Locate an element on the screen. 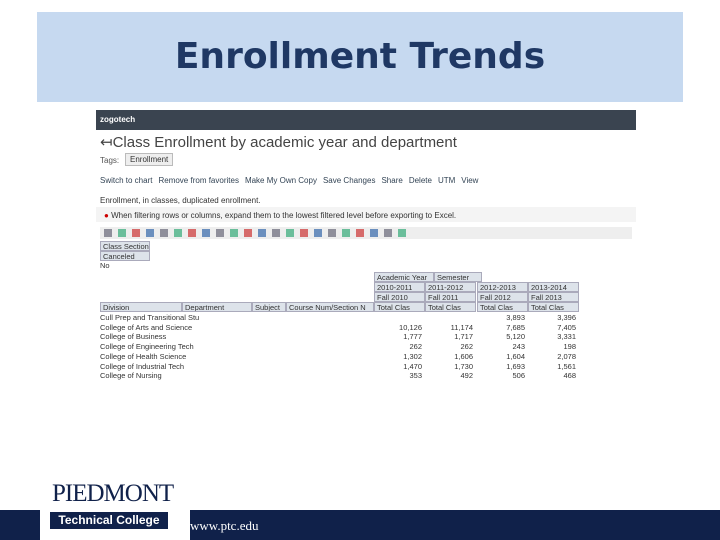 The height and width of the screenshot is (540, 720). warning-icon: ● is located at coordinates (106, 215).